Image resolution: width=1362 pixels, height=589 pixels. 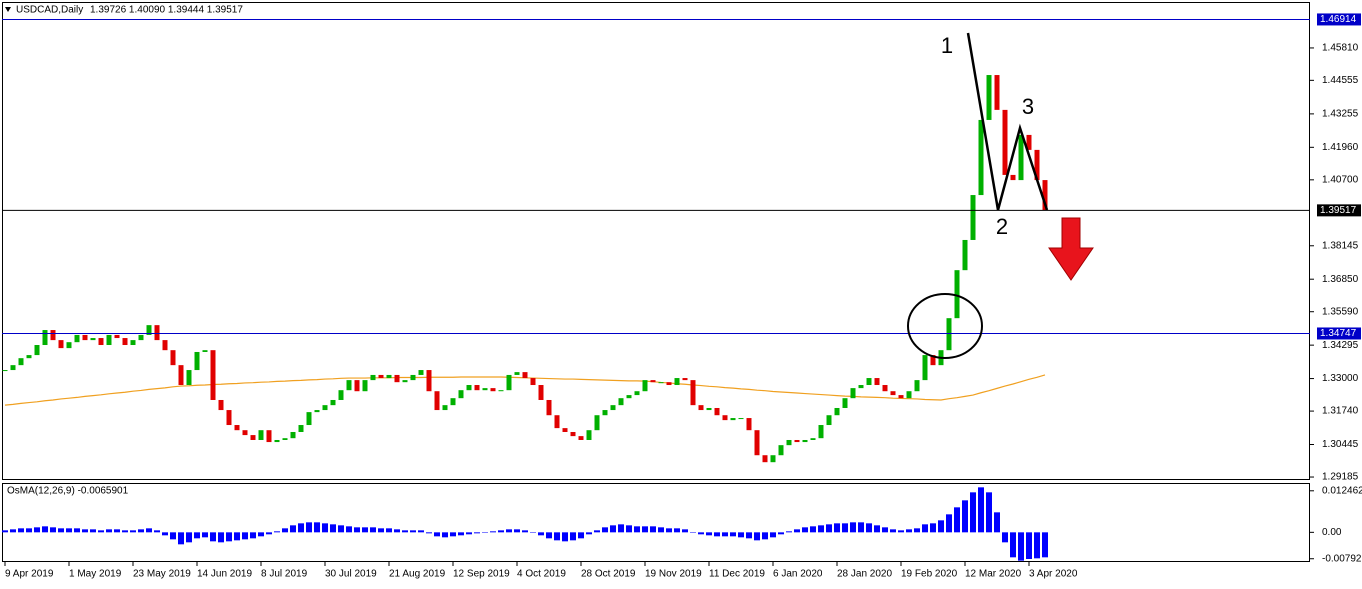 What do you see at coordinates (481, 574) in the screenshot?
I see `x-tick-label: 12 Sep 2019` at bounding box center [481, 574].